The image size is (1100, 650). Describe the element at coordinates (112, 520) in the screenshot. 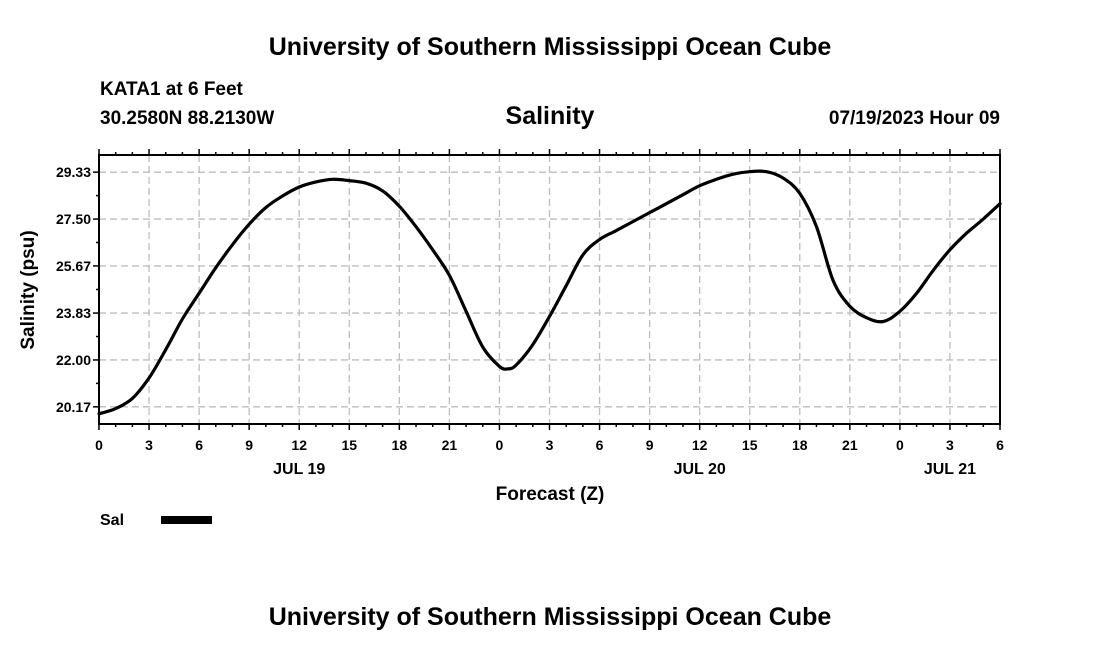

I see `legend-label: Sal` at that location.